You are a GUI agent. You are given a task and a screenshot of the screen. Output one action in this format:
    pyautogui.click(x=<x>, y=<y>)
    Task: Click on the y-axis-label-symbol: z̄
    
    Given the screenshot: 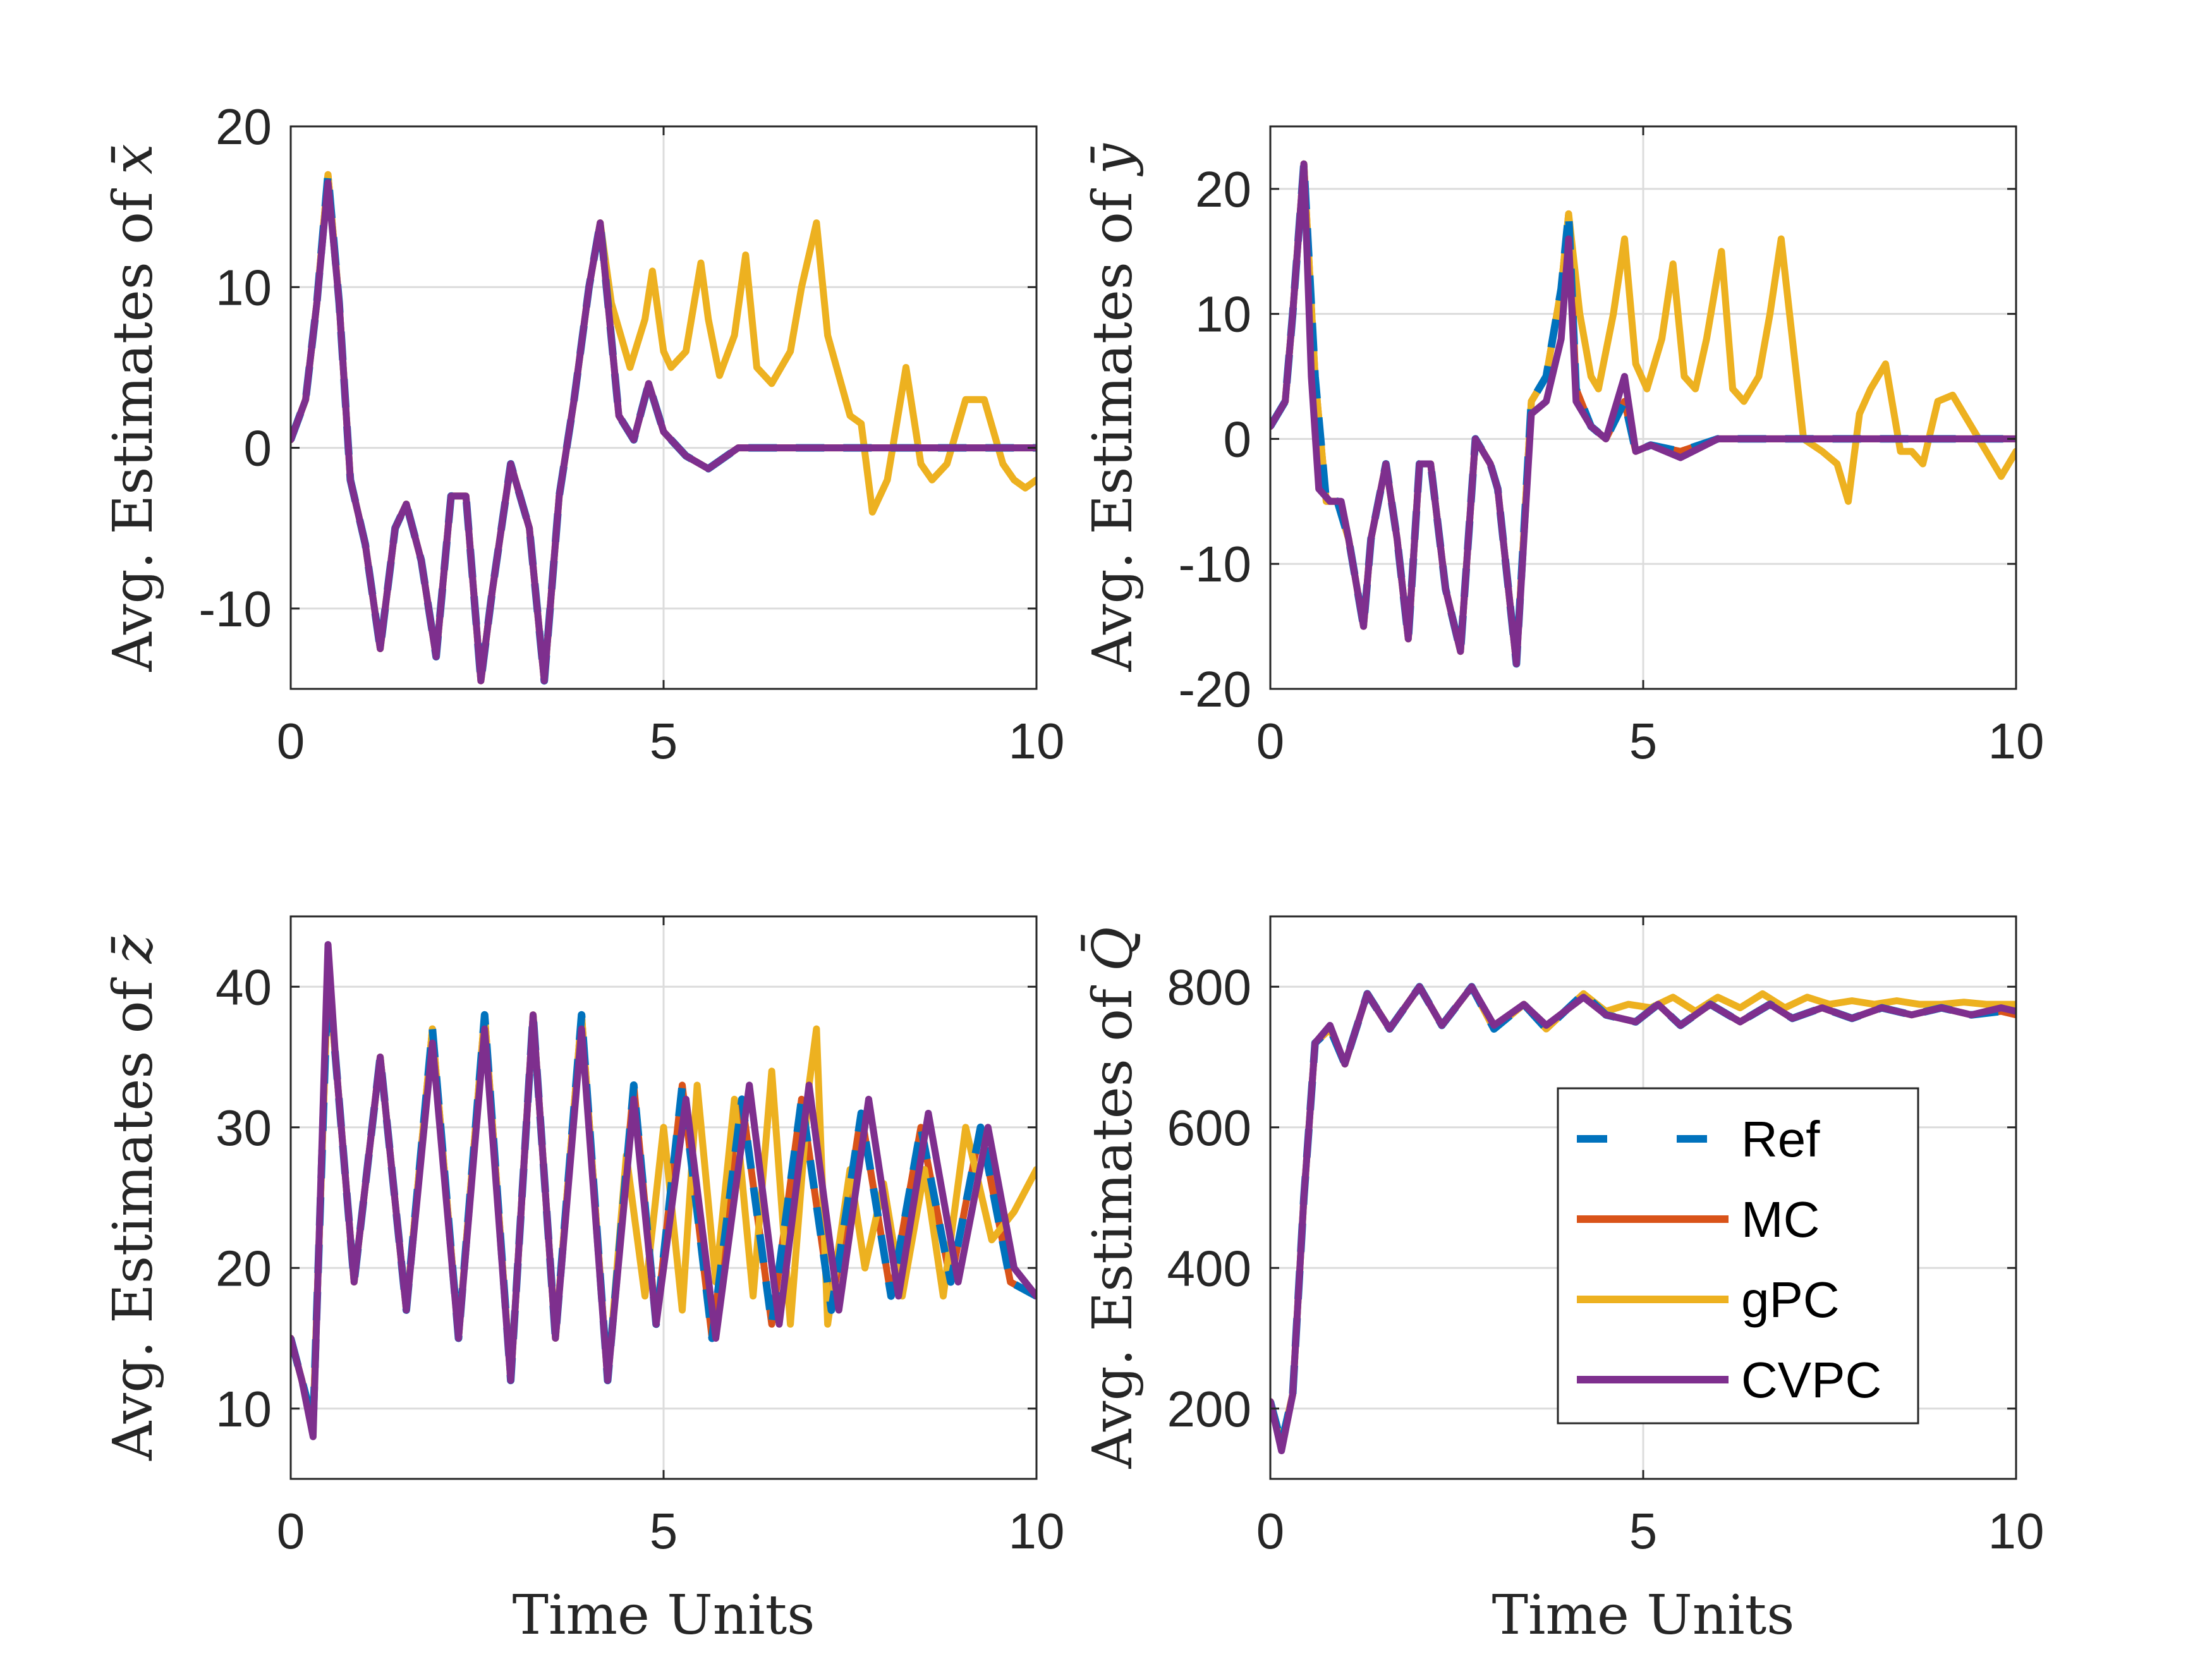 What is the action you would take?
    pyautogui.click(x=133, y=949)
    